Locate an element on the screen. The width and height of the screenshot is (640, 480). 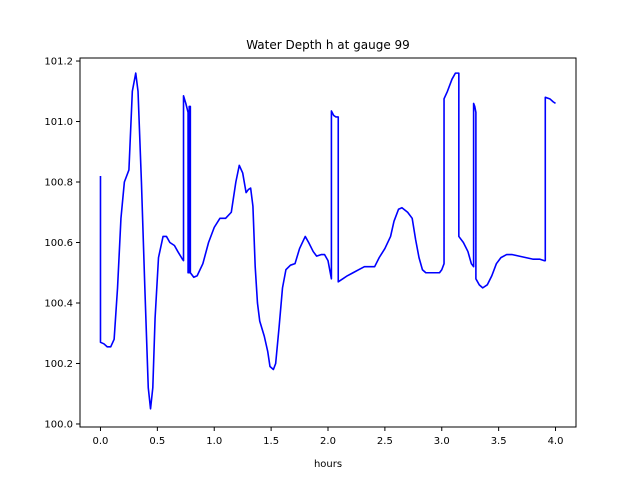
y-tick-label: 100.0 is located at coordinates (58, 424).